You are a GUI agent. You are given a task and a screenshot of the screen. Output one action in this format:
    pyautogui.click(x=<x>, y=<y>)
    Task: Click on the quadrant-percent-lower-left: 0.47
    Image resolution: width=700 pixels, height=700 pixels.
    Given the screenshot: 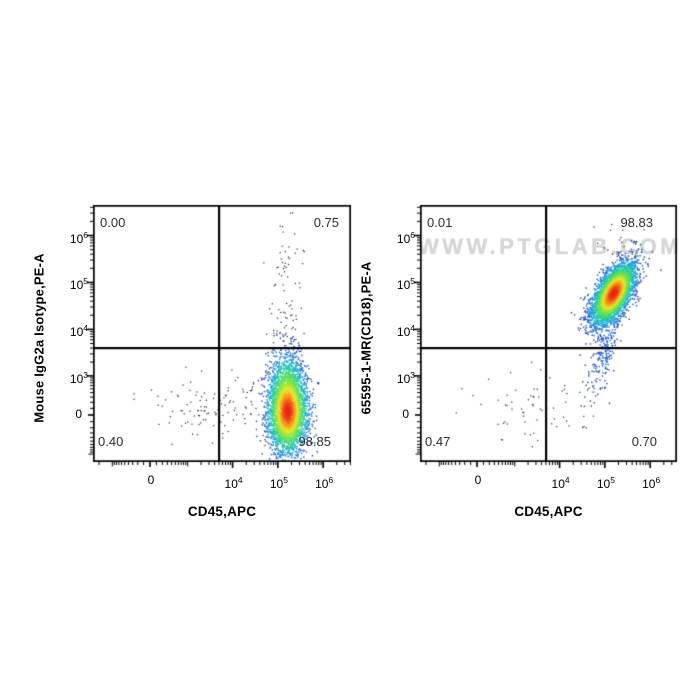 What is the action you would take?
    pyautogui.click(x=438, y=441)
    